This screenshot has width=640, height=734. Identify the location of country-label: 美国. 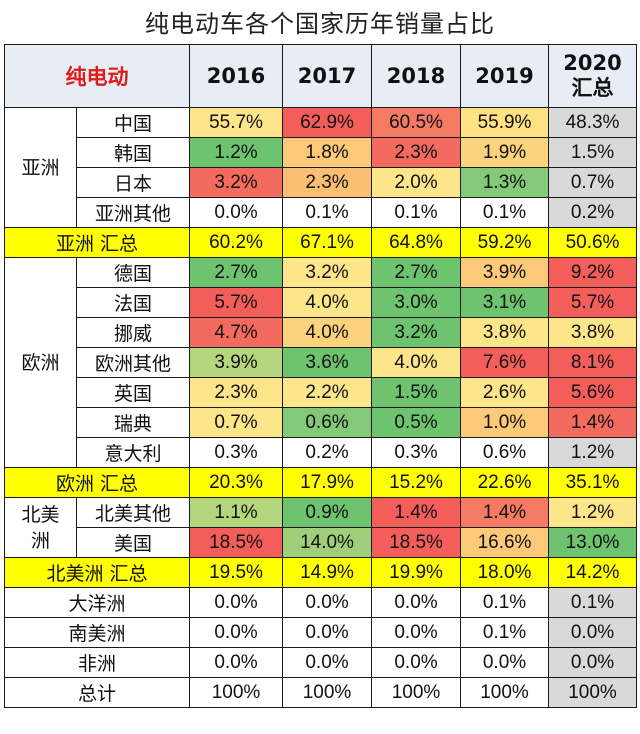
(133, 542).